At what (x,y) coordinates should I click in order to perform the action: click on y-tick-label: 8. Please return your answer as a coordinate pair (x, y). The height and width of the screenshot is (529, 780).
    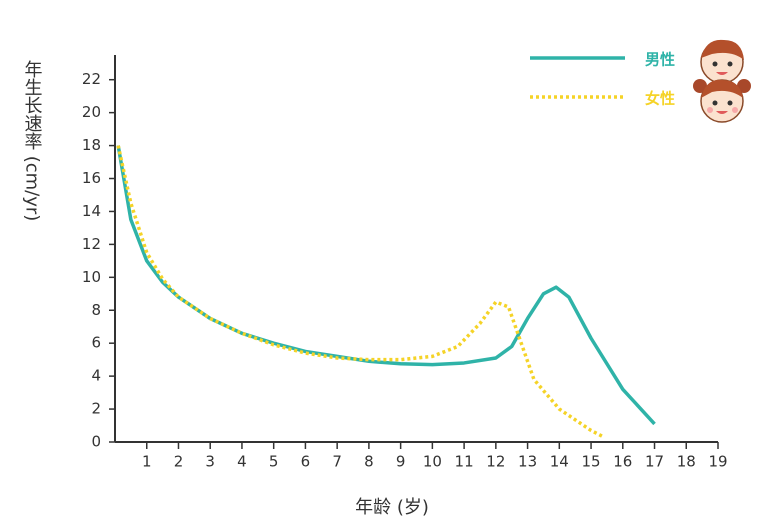
    Looking at the image, I should click on (96, 310).